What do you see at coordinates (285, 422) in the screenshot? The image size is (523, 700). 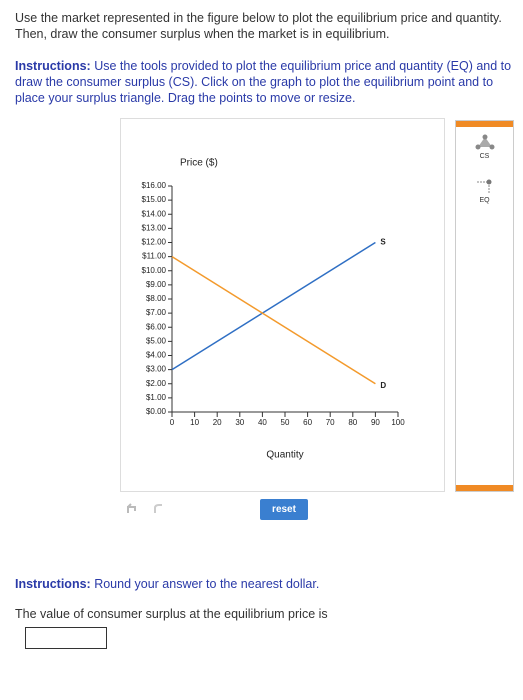 I see `x-tick-label: 50` at bounding box center [285, 422].